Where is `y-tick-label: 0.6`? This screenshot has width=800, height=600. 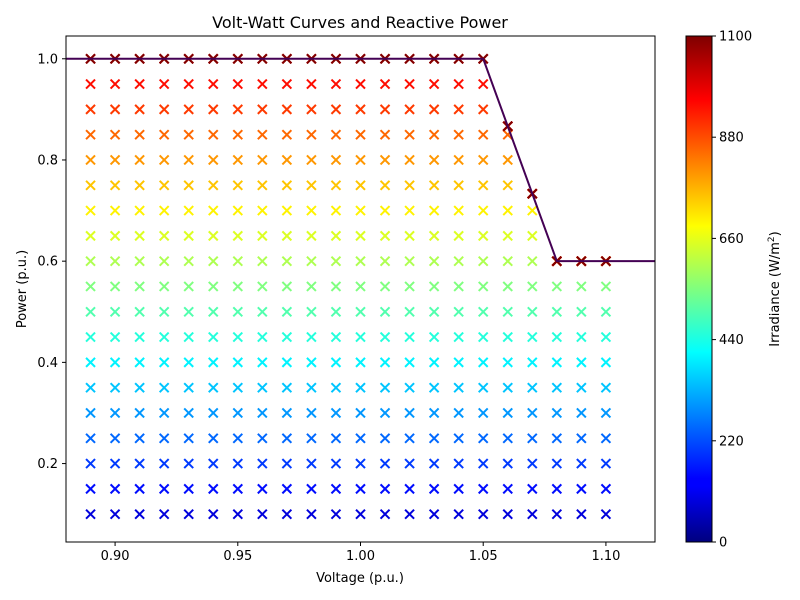
y-tick-label: 0.6 is located at coordinates (47, 262).